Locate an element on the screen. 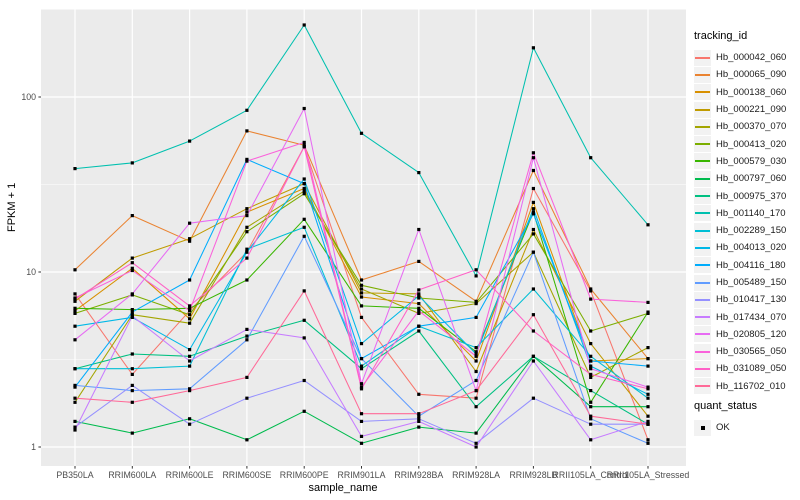  x-tick-label: PB350LA is located at coordinates (74, 475).